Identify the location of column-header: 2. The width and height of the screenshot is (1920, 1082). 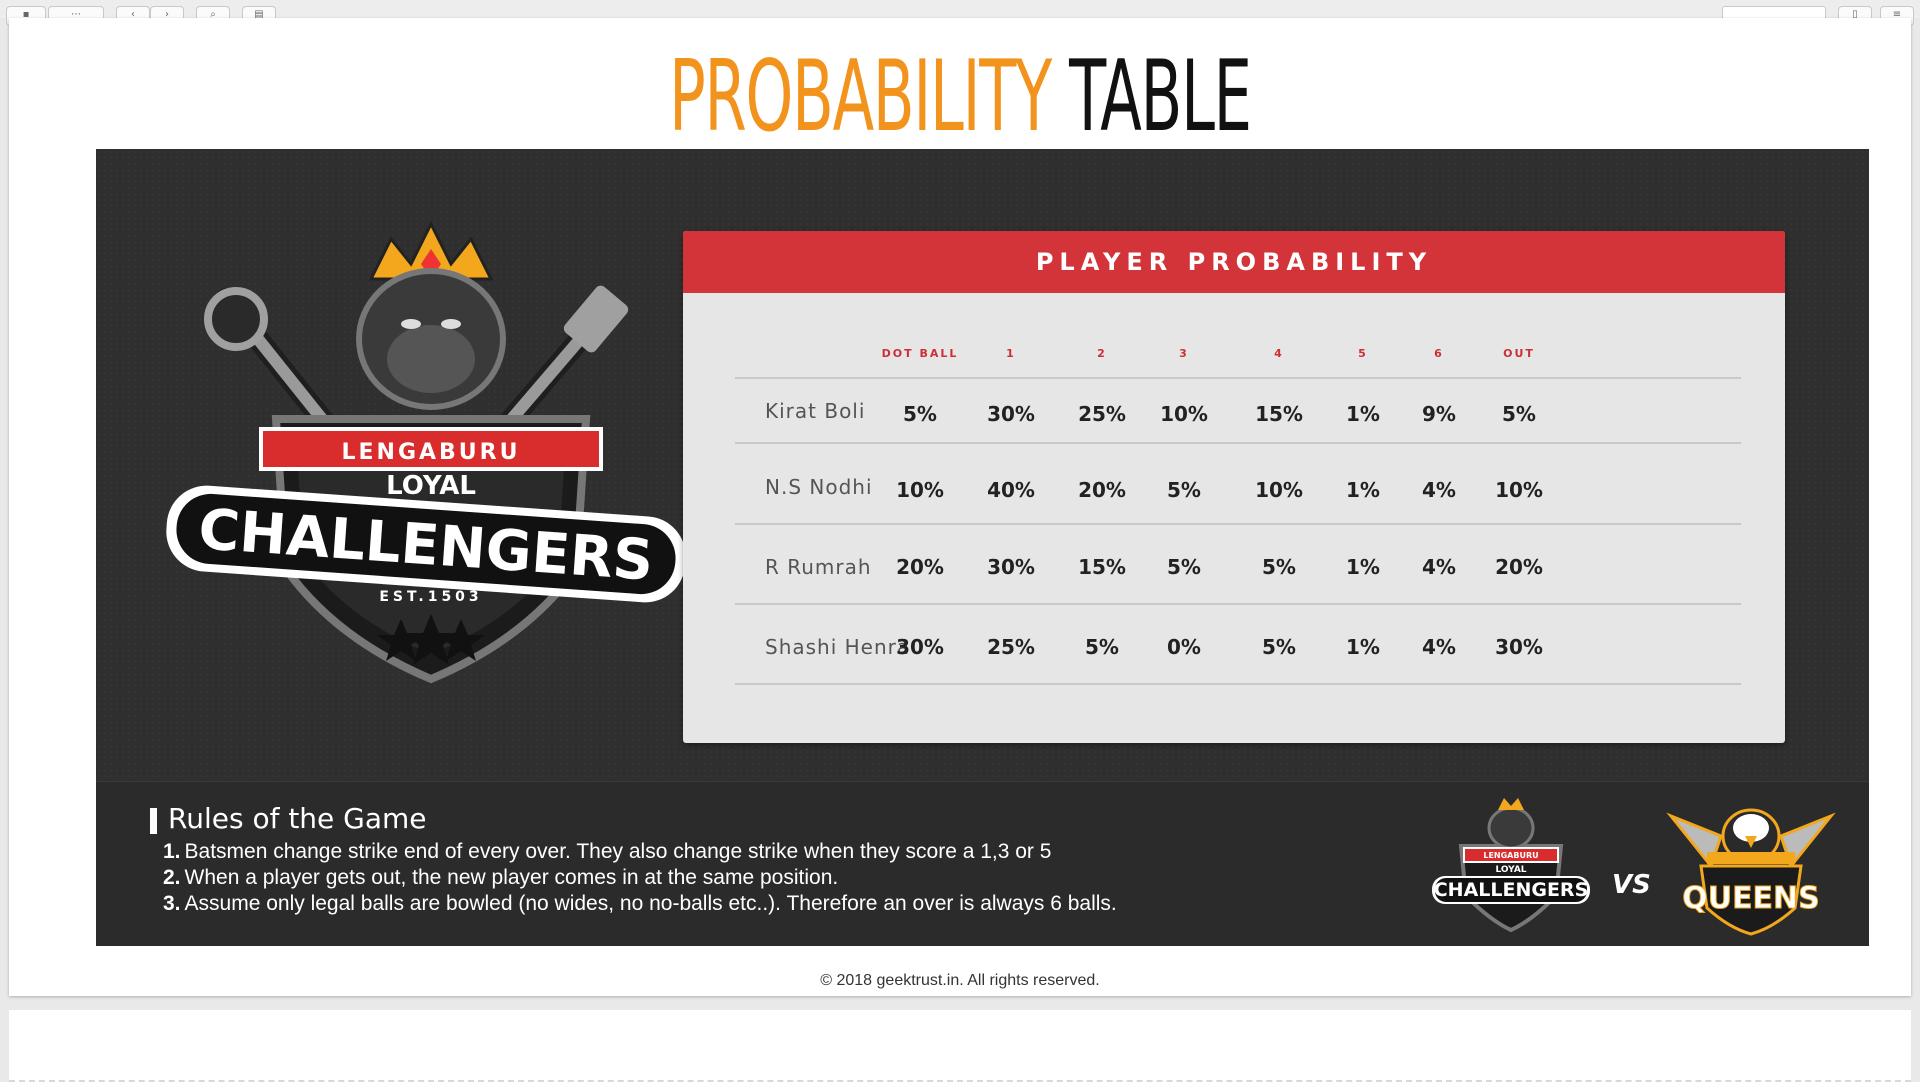
(1102, 353).